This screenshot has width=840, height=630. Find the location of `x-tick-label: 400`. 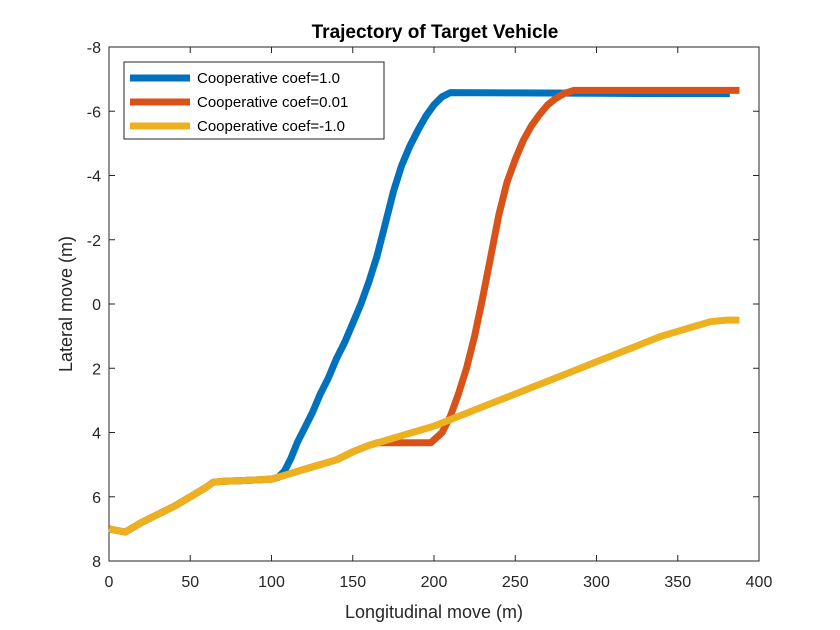

x-tick-label: 400 is located at coordinates (759, 582).